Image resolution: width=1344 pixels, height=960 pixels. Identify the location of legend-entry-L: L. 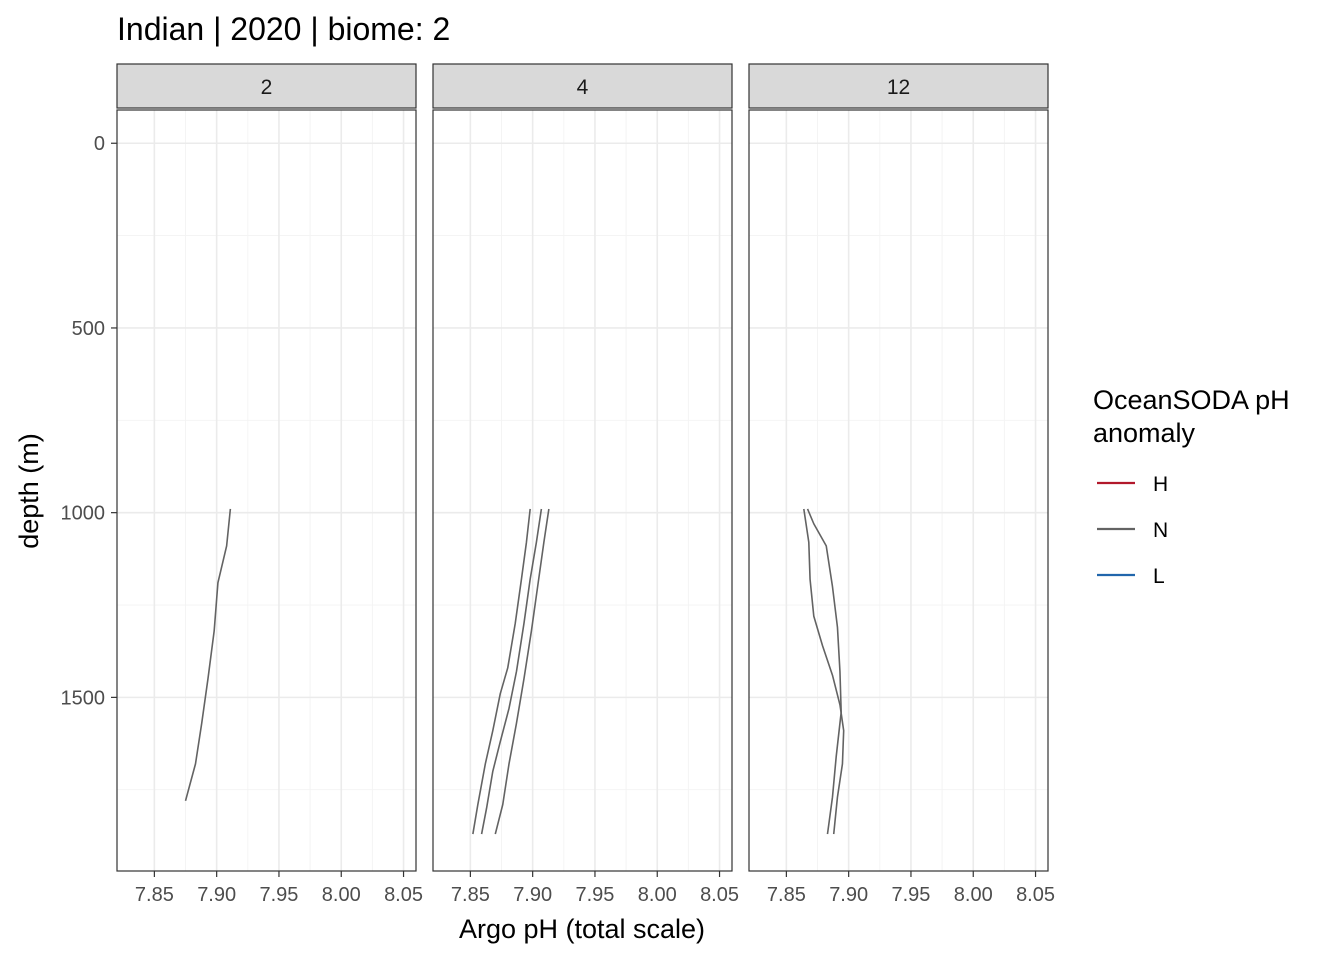
(1131, 576).